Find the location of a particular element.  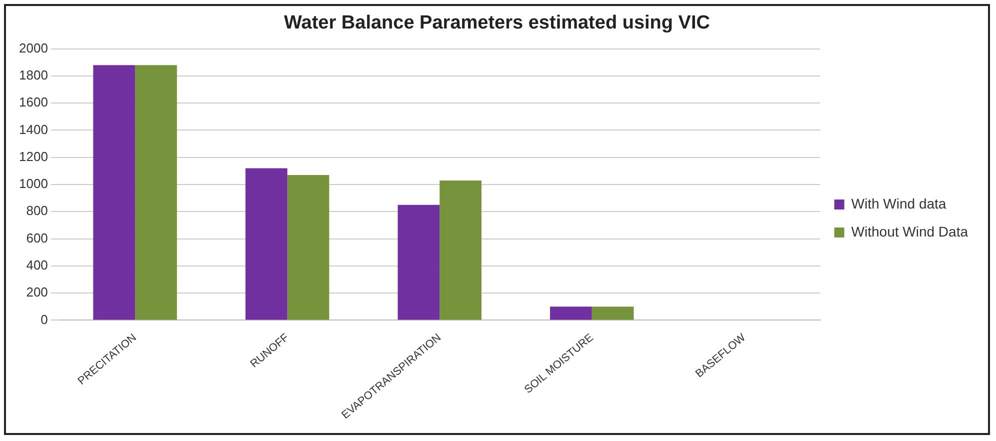

y-tick-label: 1000 is located at coordinates (33, 184).